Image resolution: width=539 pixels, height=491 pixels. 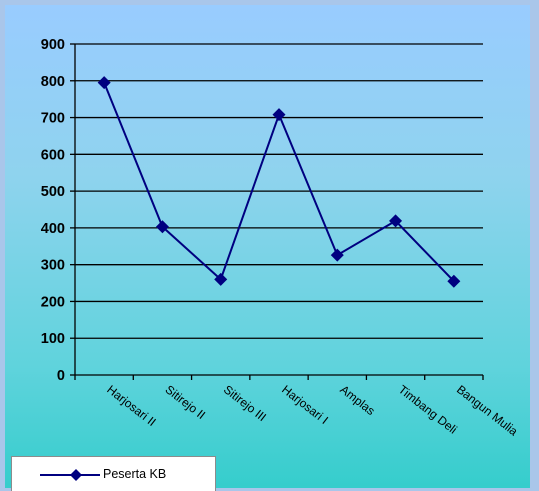 I want to click on x-category-label: Harjosari I, so click(x=305, y=404).